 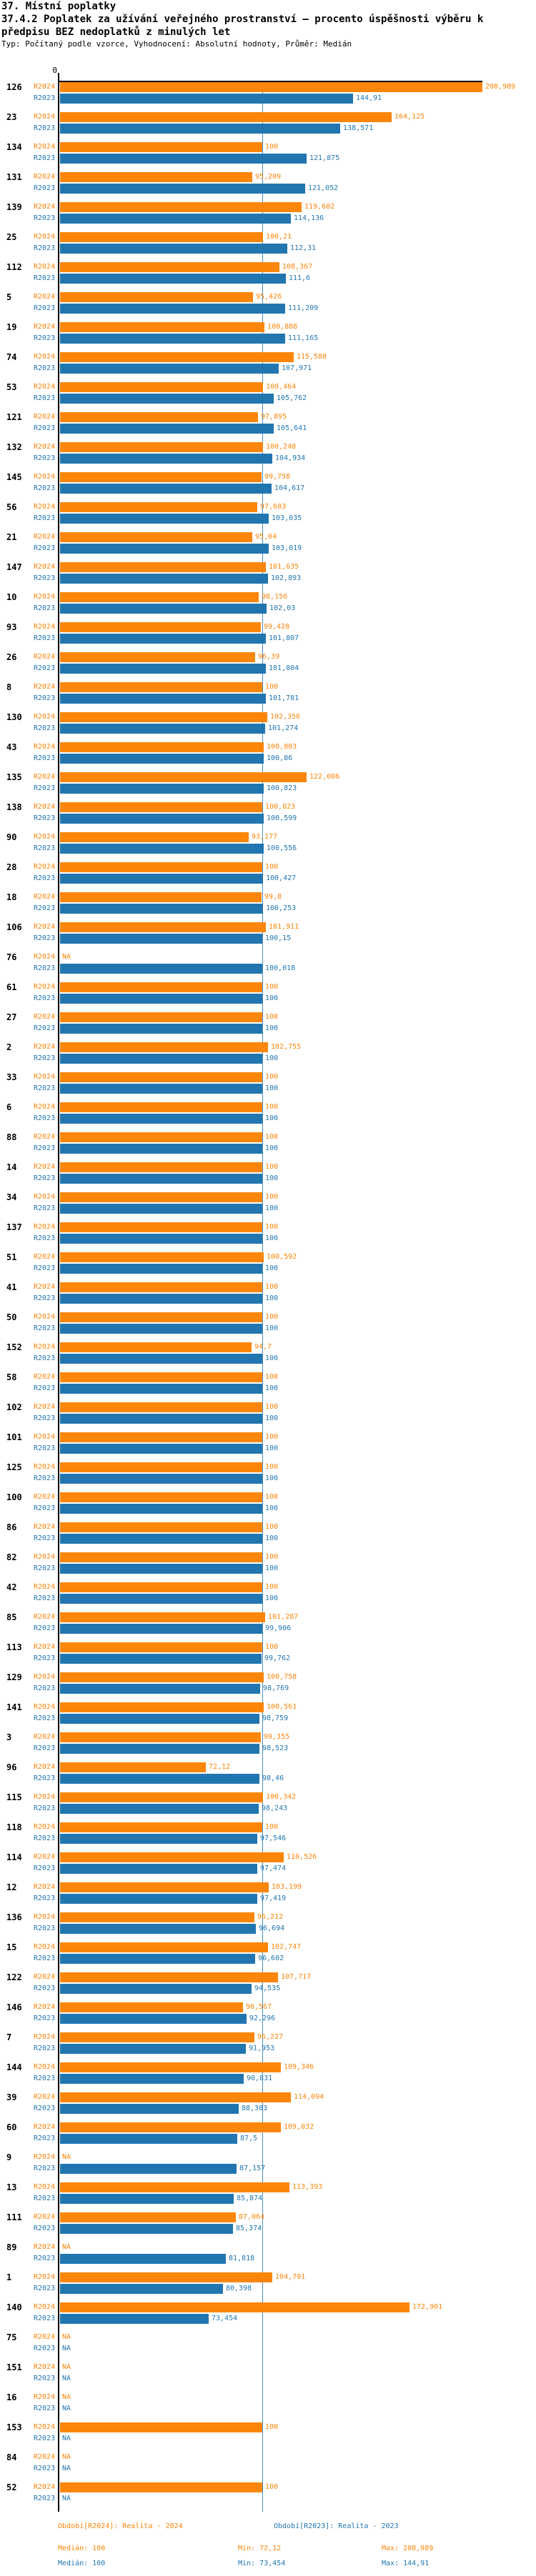 I want to click on value-label-r2023: 102,03, so click(x=282, y=608).